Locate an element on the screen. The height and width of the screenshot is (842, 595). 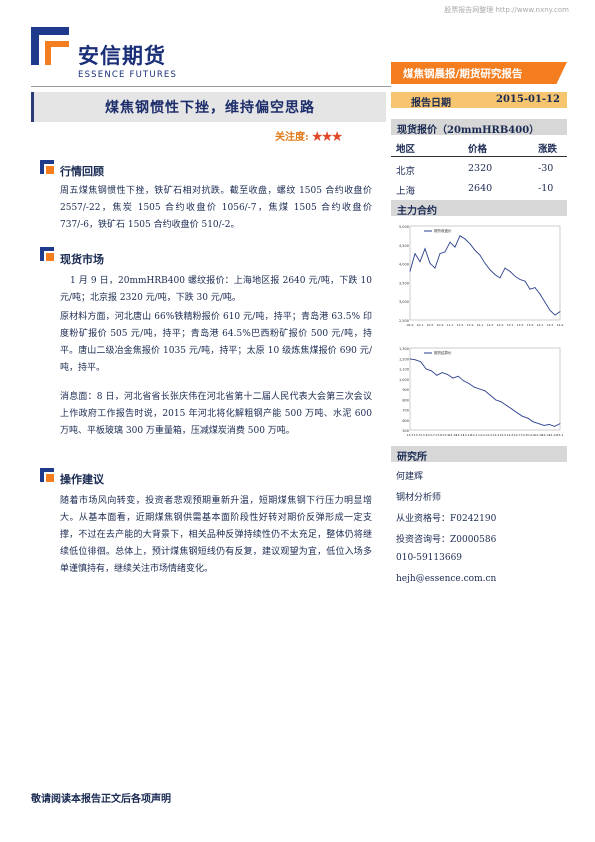
email-address: hejh@essence.com.cn is located at coordinates (446, 579).